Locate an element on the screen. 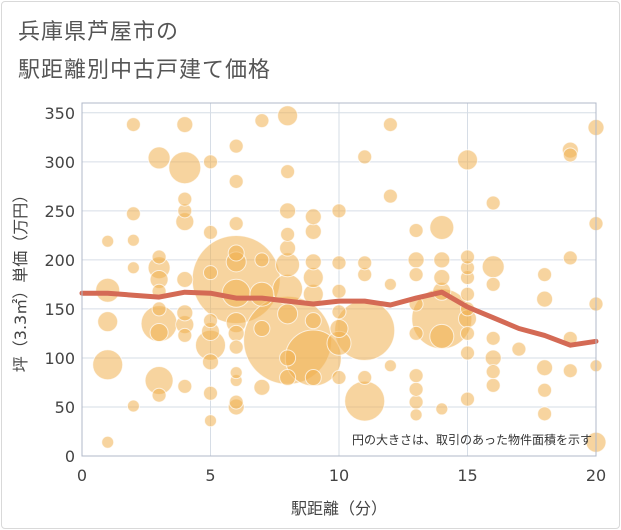  chart-title-line2: 駅距離別中古戸建て価格 is located at coordinates (145, 70).